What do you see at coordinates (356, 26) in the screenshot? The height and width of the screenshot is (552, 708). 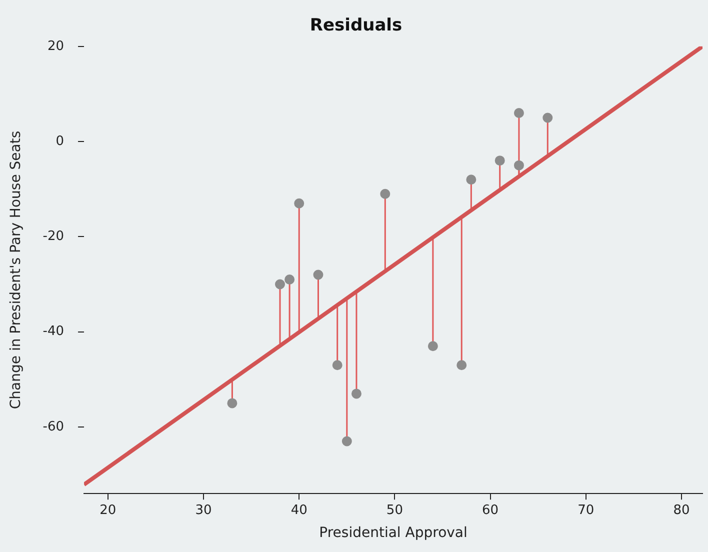 I see `chart-title: Residuals` at bounding box center [356, 26].